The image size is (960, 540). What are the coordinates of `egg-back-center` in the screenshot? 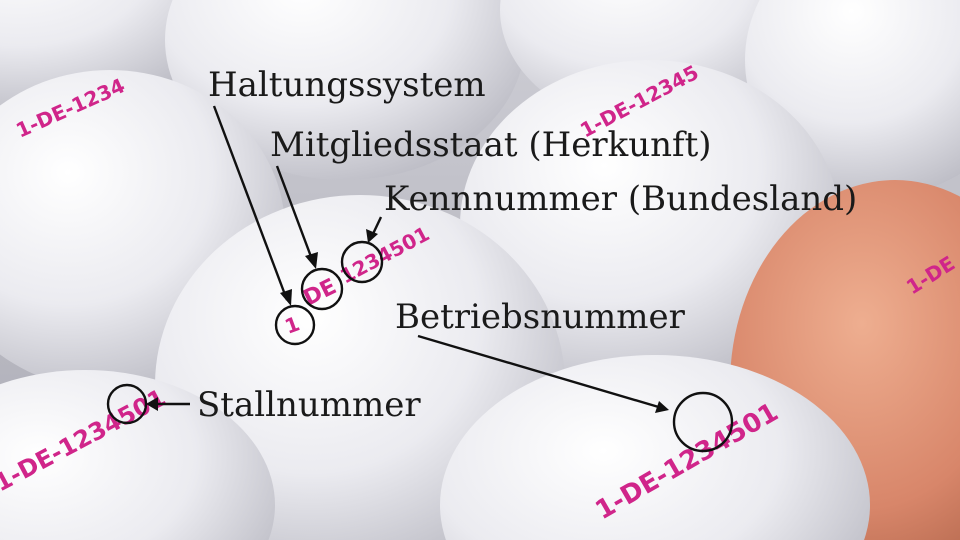 It's located at (345, 90).